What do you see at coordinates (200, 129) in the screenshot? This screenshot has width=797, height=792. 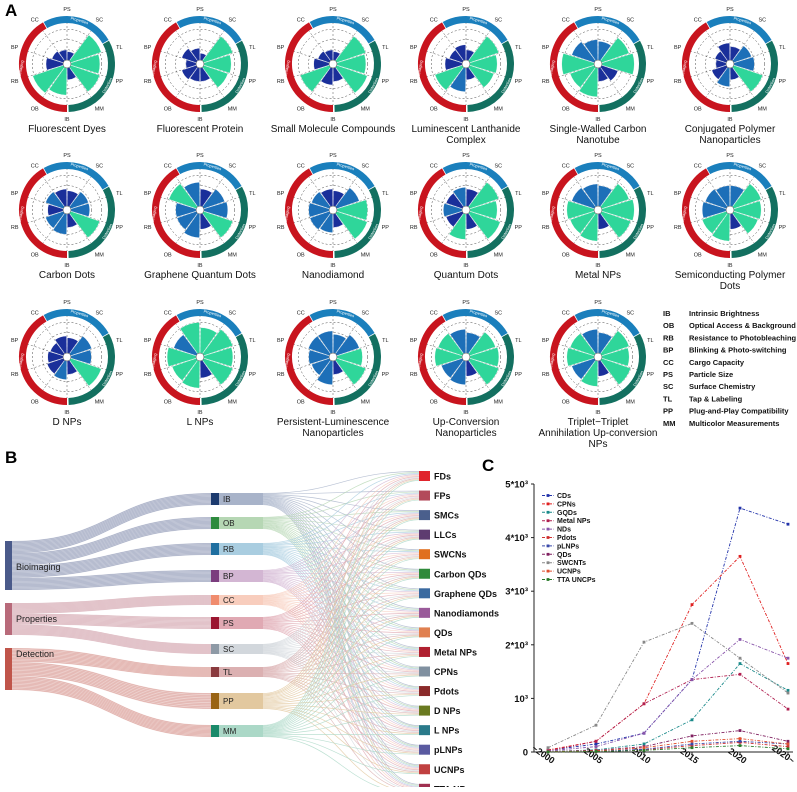 I see `radar-title: Fluorescent Protein` at bounding box center [200, 129].